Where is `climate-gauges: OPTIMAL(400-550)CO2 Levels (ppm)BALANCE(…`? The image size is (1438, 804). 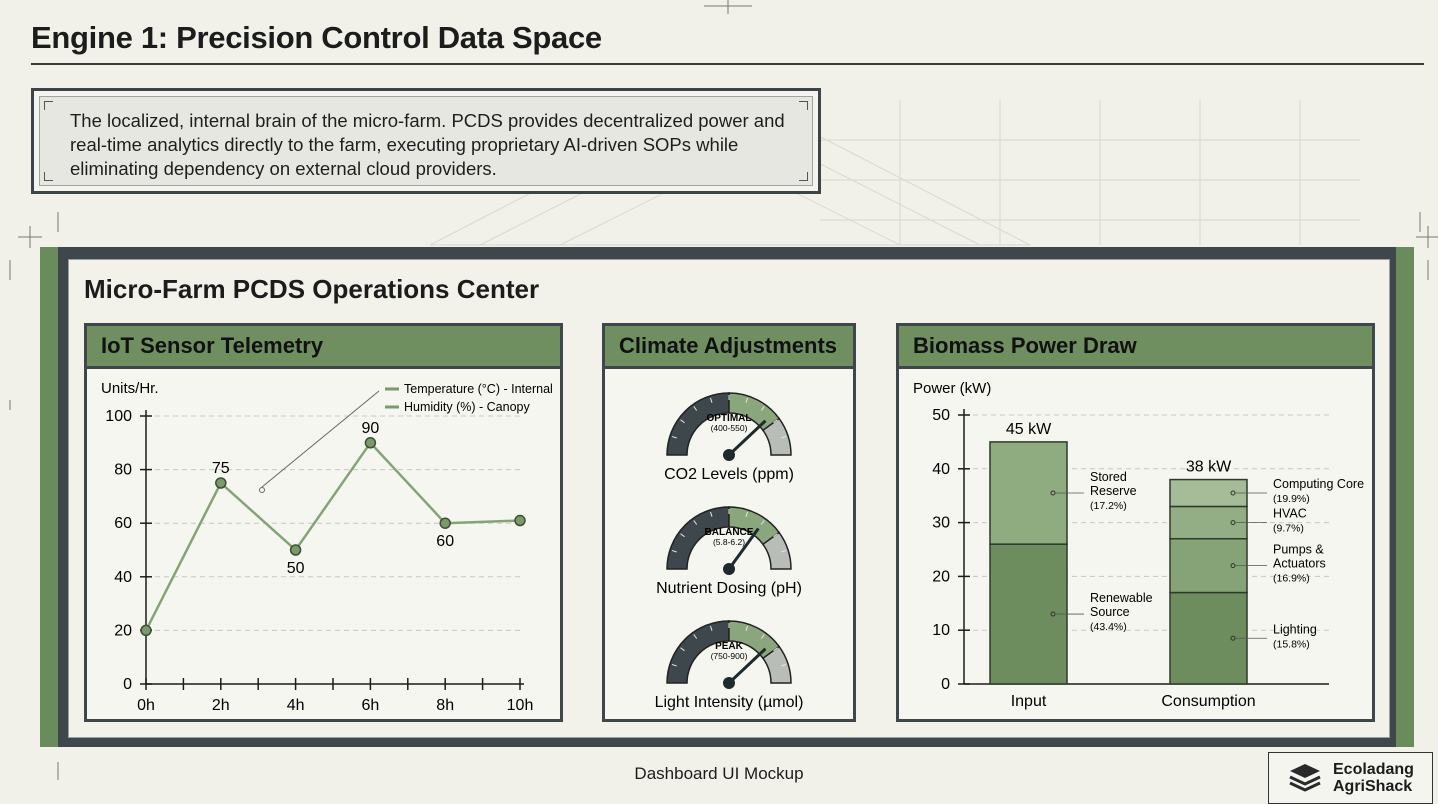
climate-gauges: OPTIMAL(400-550)CO2 Levels (ppm)BALANCE(… is located at coordinates (729, 551).